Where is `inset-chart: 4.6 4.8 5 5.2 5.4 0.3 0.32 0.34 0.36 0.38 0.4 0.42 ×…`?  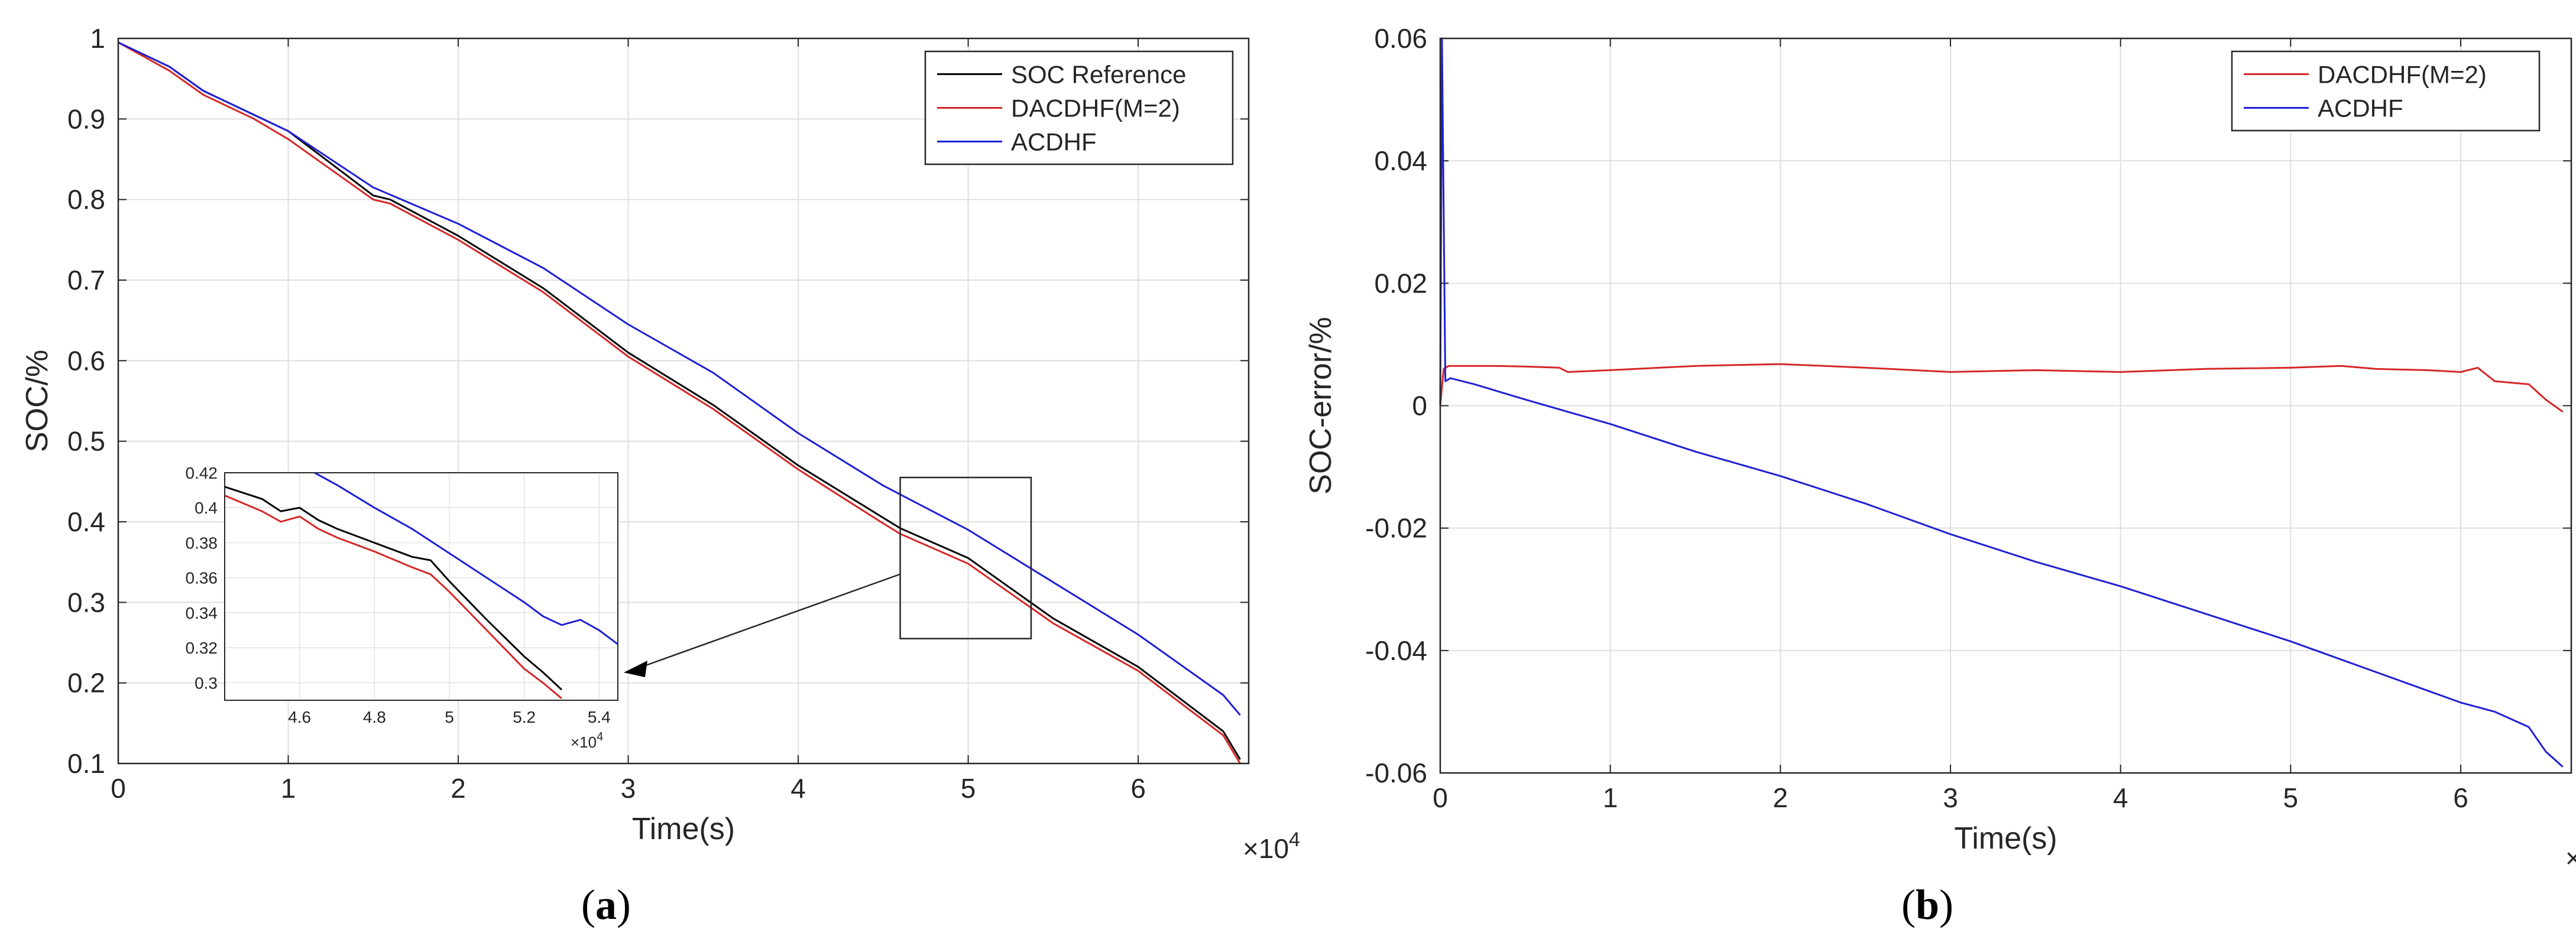 inset-chart: 4.6 4.8 5 5.2 5.4 0.3 0.32 0.34 0.36 0.38 0.4 0.42 ×… is located at coordinates (402, 607).